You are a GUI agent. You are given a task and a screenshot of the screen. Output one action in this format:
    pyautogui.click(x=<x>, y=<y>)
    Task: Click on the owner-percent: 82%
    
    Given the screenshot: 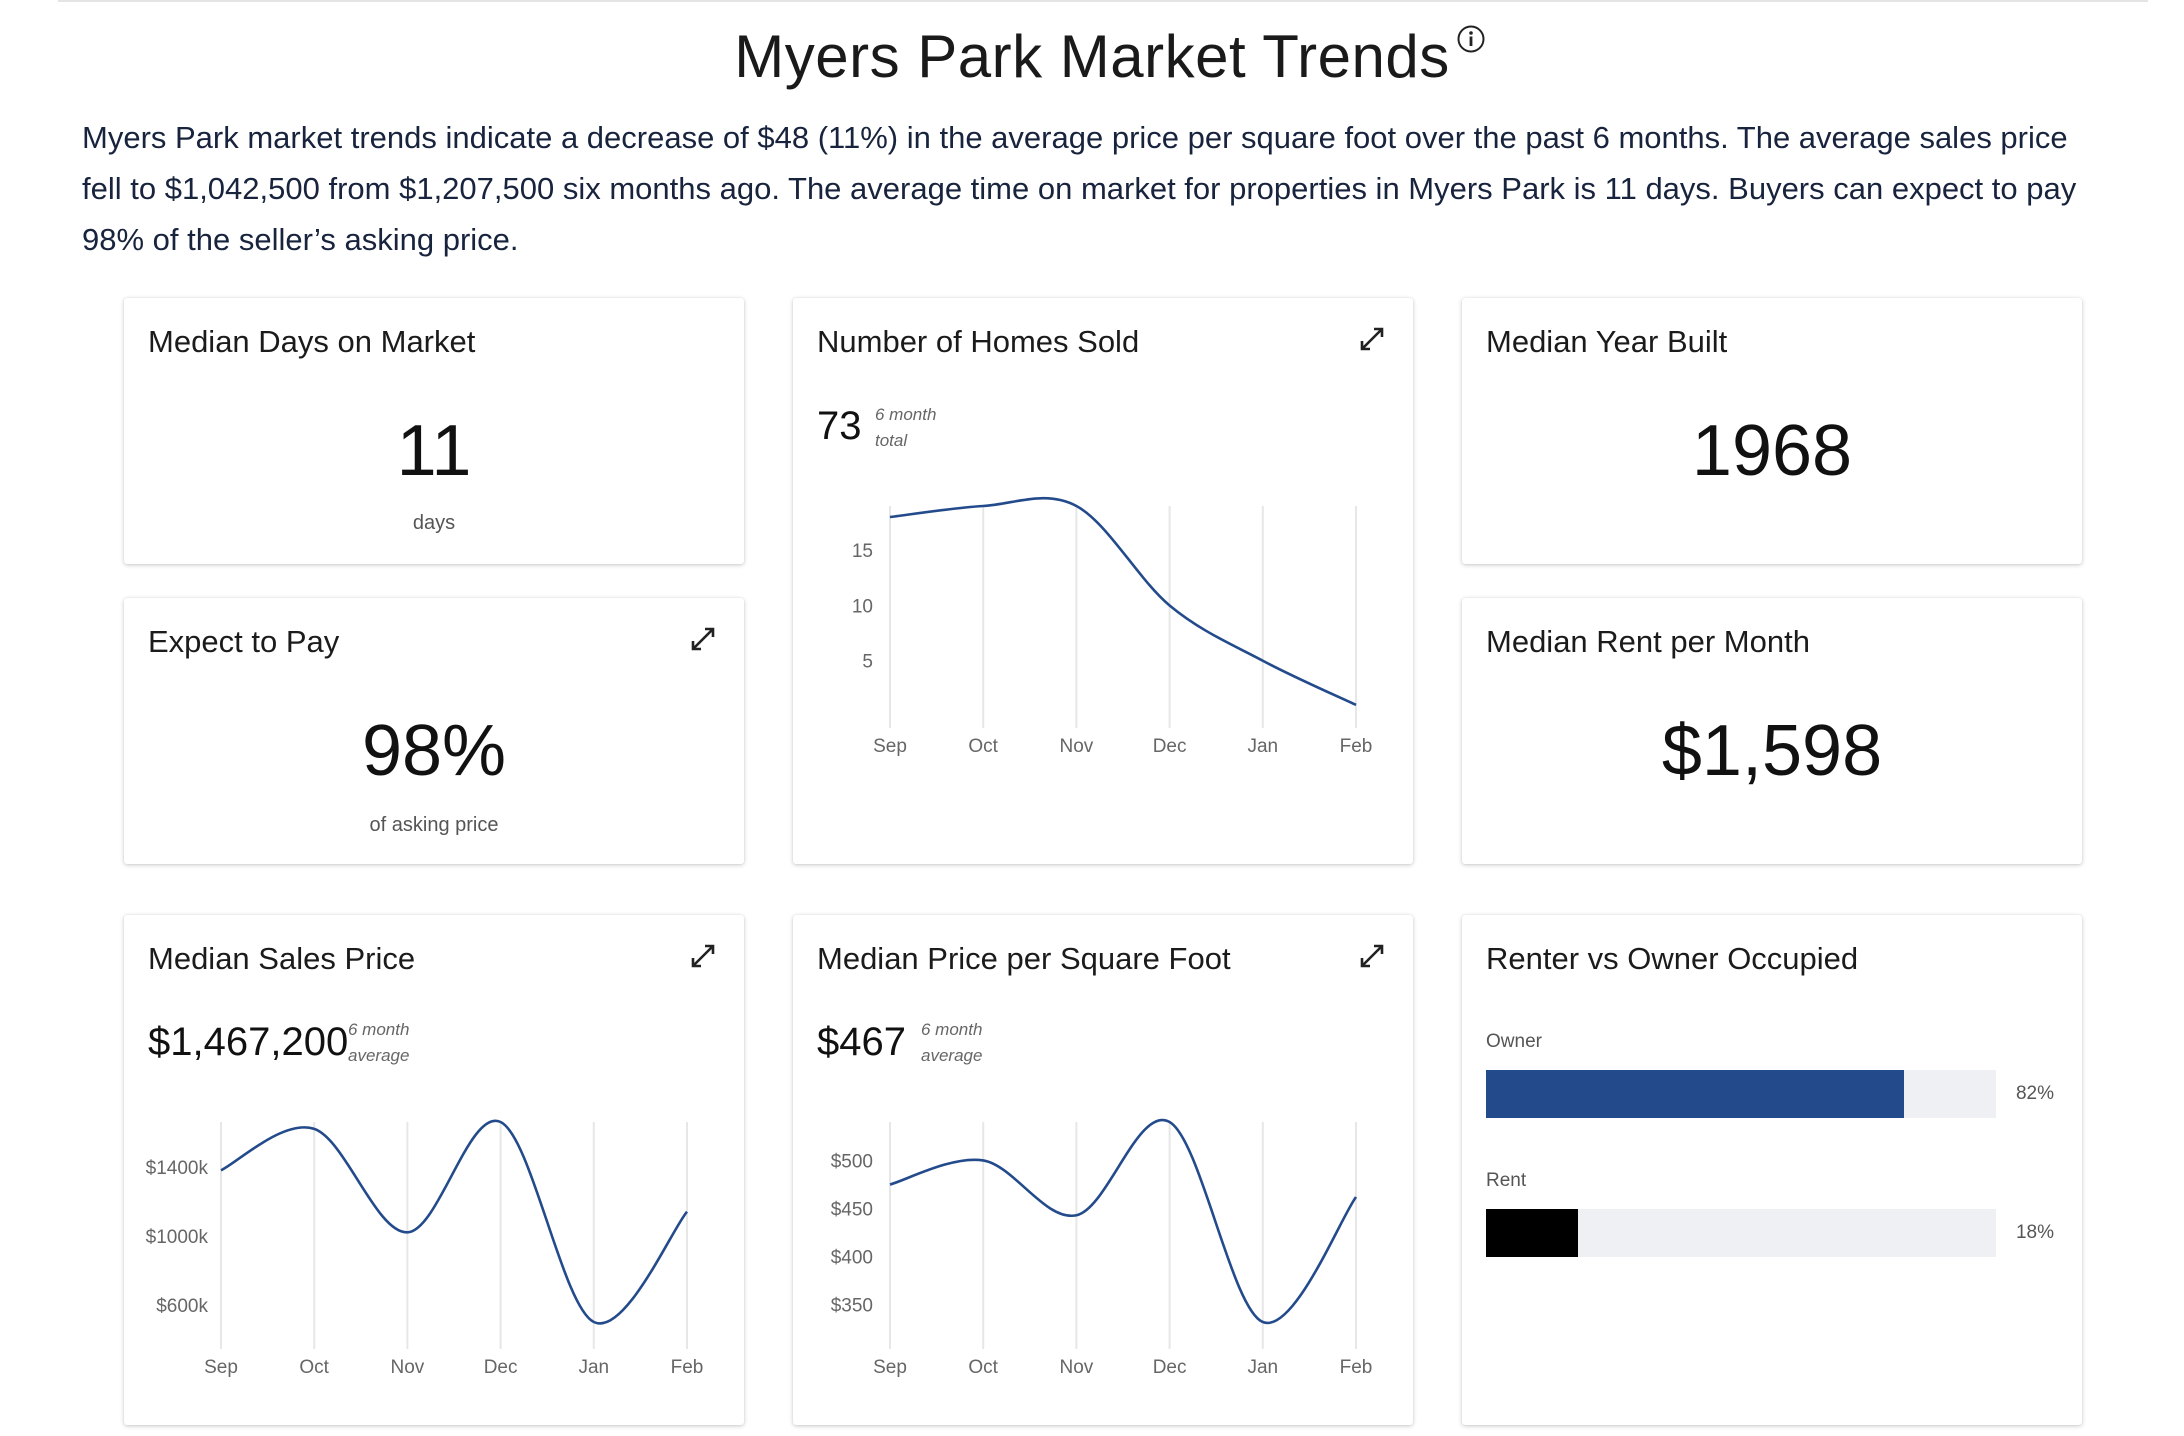 What is the action you would take?
    pyautogui.click(x=2034, y=1093)
    